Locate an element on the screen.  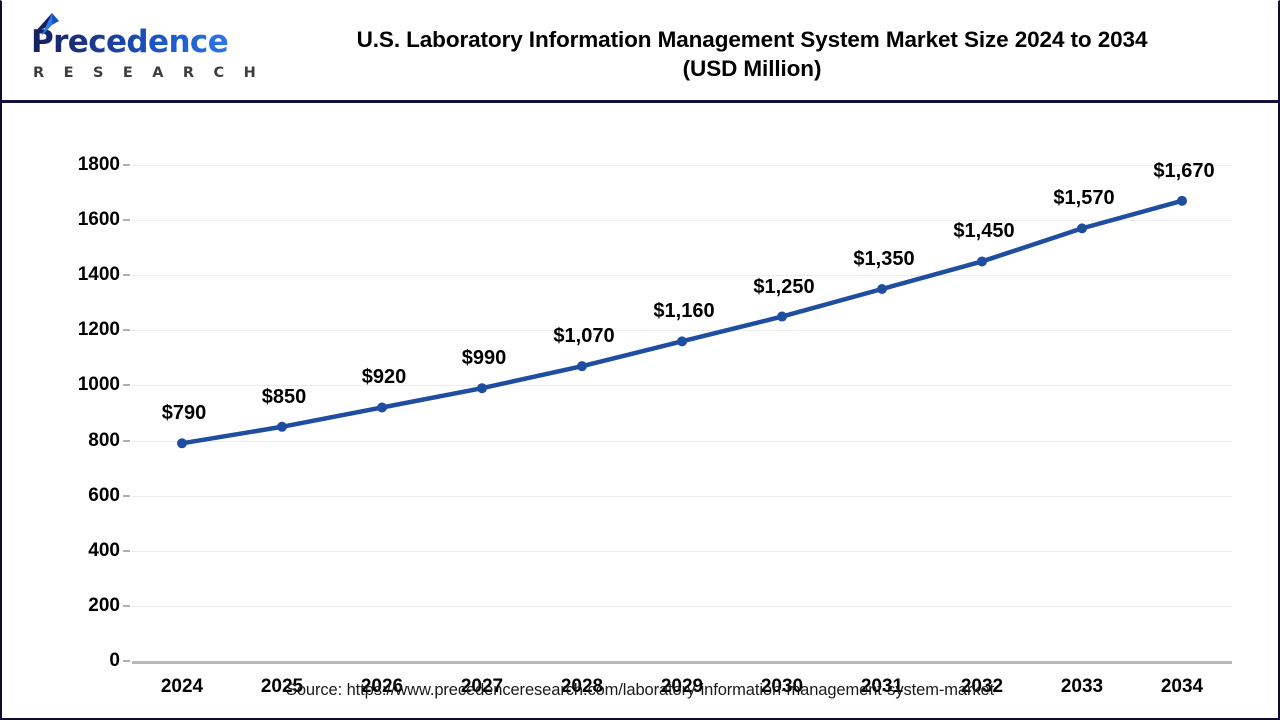
y-axis-tick-label: 800 is located at coordinates (104, 440).